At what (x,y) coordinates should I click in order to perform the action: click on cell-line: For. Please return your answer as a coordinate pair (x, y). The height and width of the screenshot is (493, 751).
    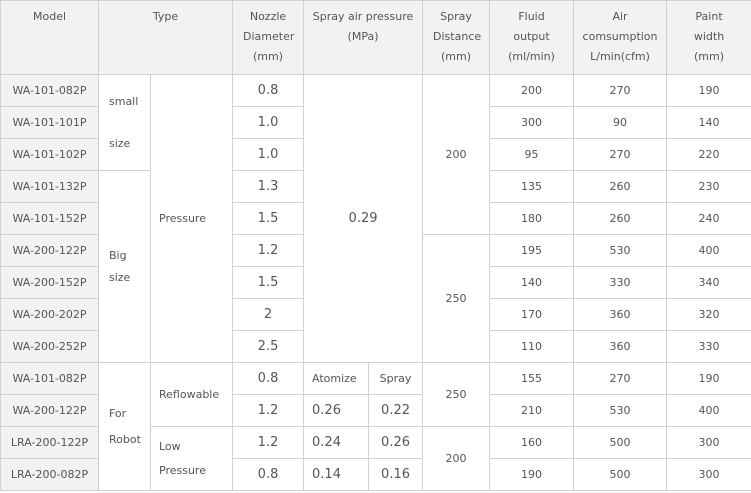
    Looking at the image, I should click on (118, 413).